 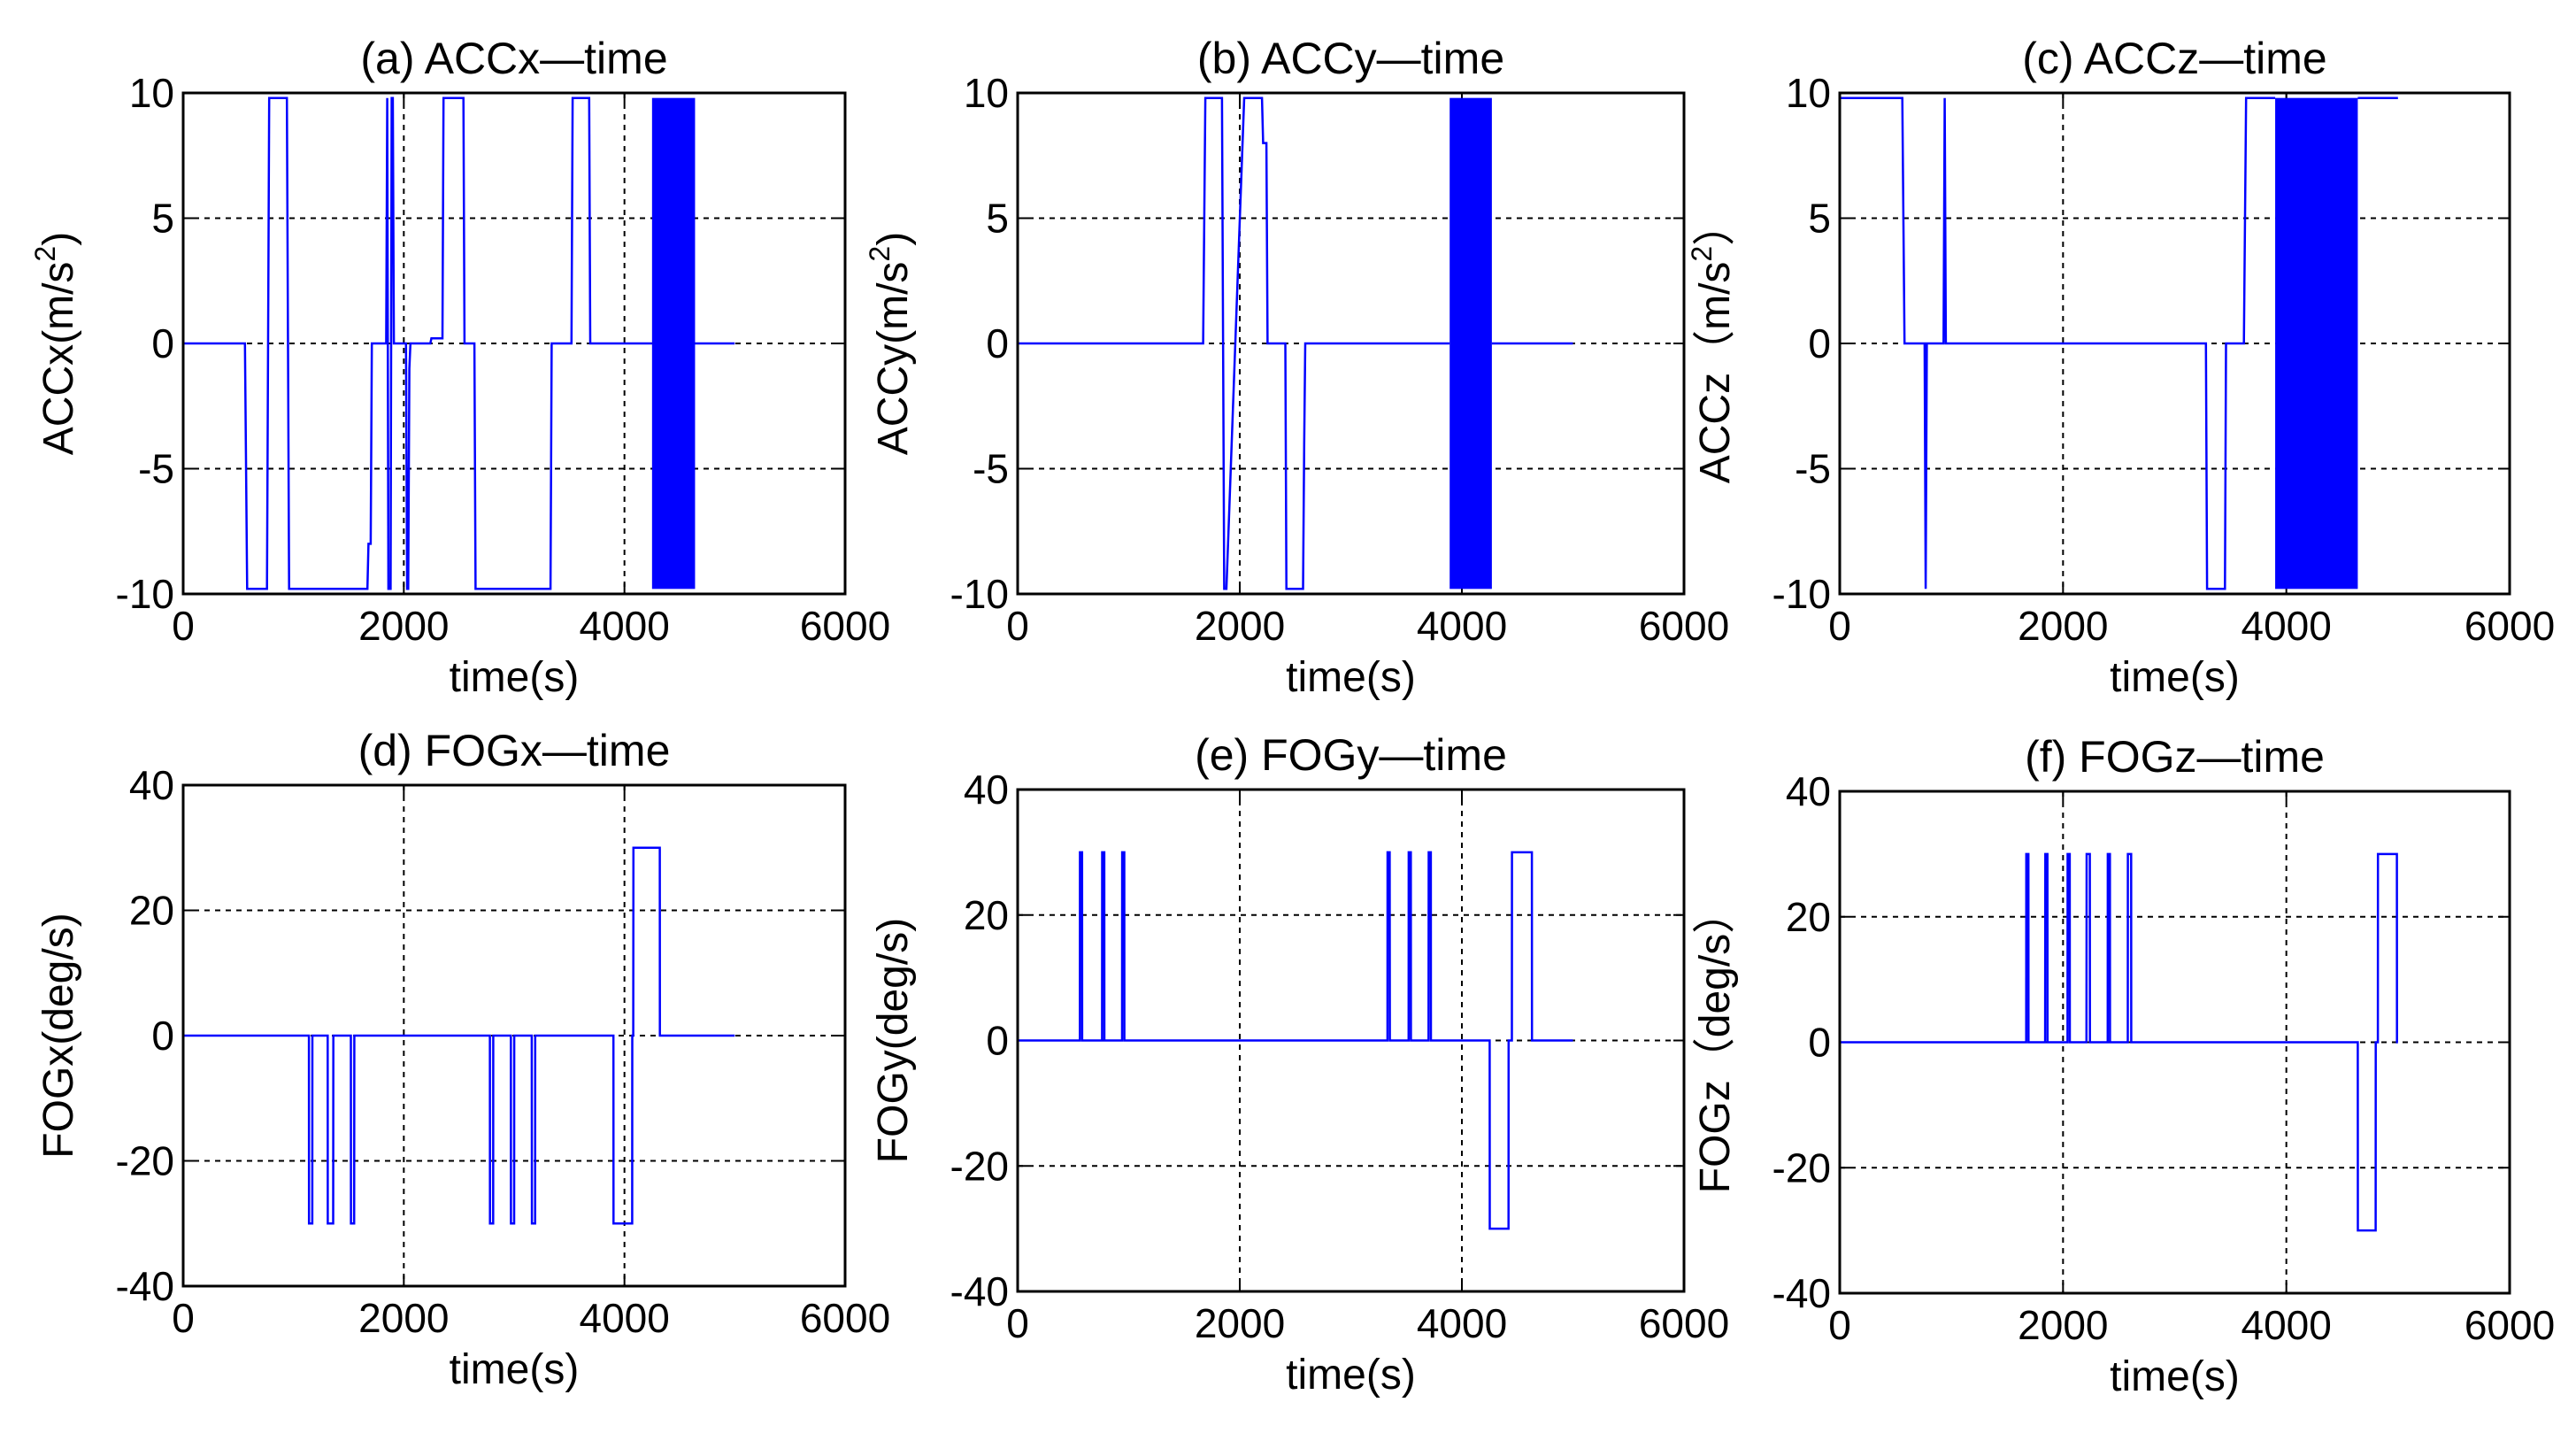 I want to click on chart-title: (a) ACCx—time, so click(x=513, y=59).